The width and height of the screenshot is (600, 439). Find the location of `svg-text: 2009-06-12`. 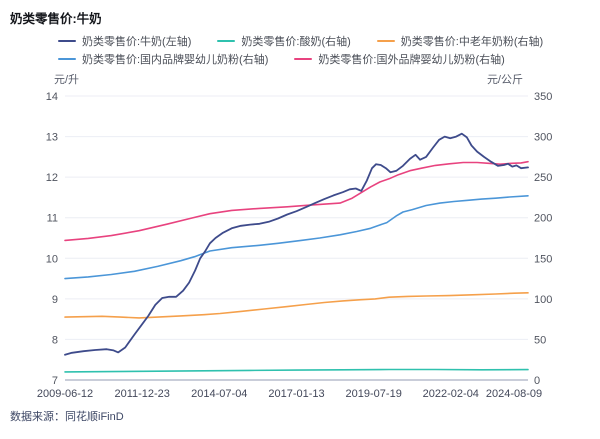

svg-text: 2009-06-12 is located at coordinates (65, 394).